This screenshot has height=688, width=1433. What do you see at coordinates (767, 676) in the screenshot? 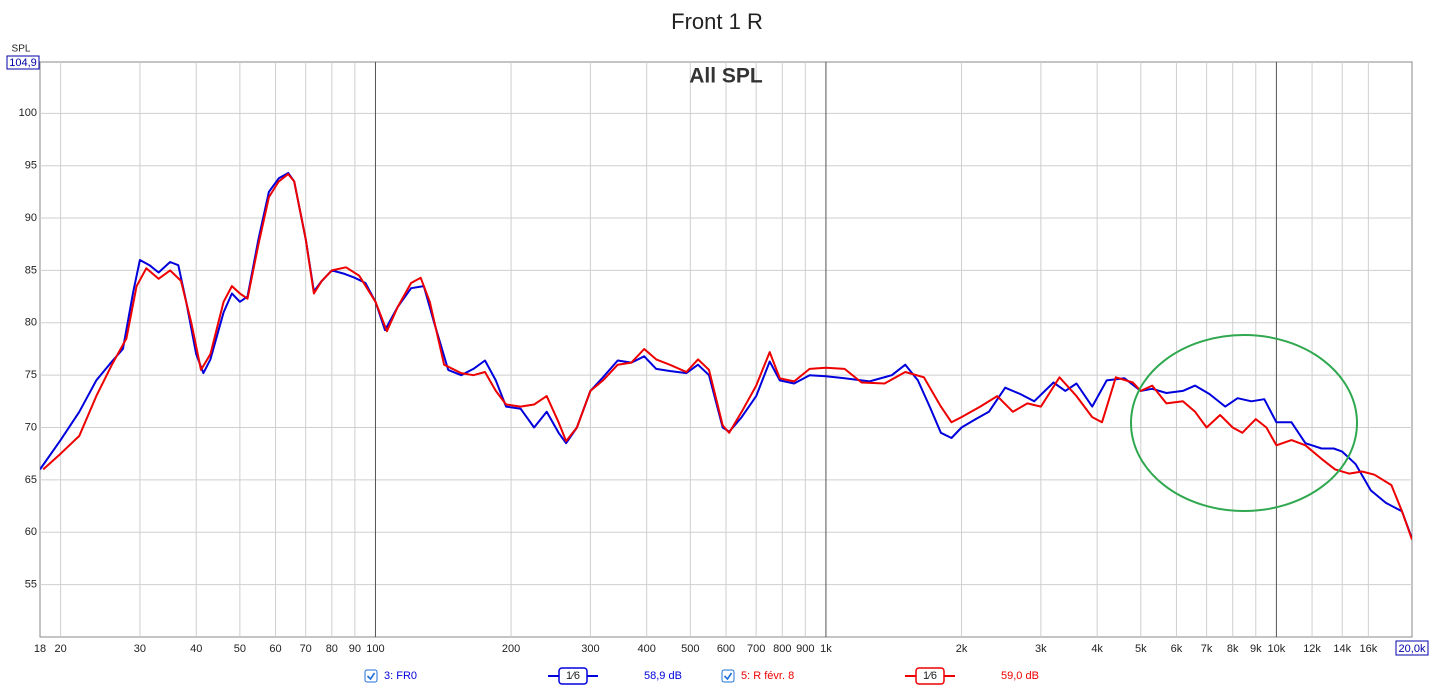
I see `legend-label: 5: R févr. 8` at bounding box center [767, 676].